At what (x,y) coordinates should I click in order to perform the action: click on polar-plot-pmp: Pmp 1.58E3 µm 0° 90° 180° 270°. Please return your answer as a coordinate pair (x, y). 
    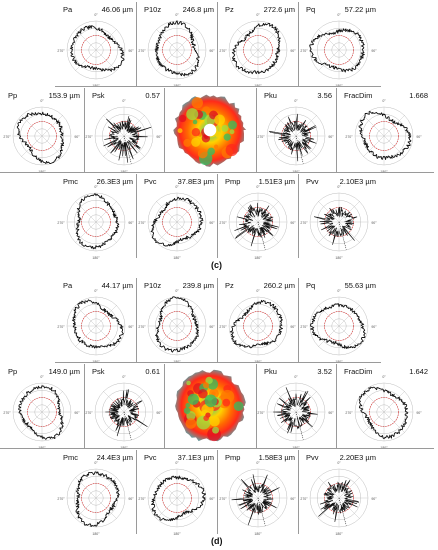
    Looking at the image, I should click on (258, 493).